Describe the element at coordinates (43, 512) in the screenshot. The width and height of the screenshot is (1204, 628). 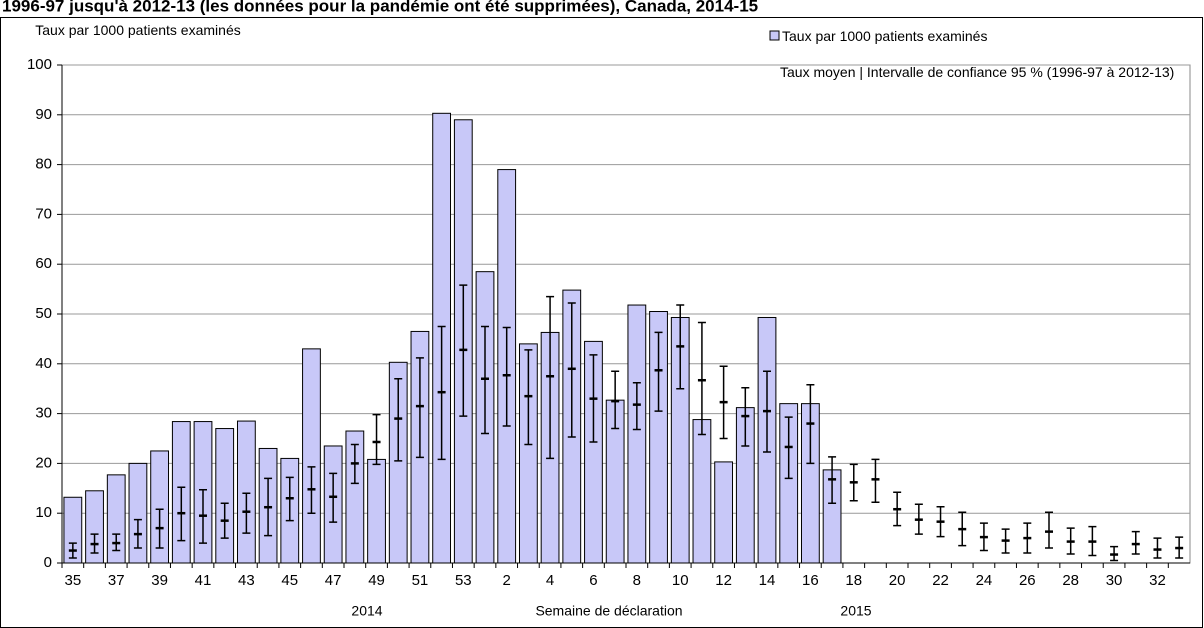
I see `y-tick-label: 10` at that location.